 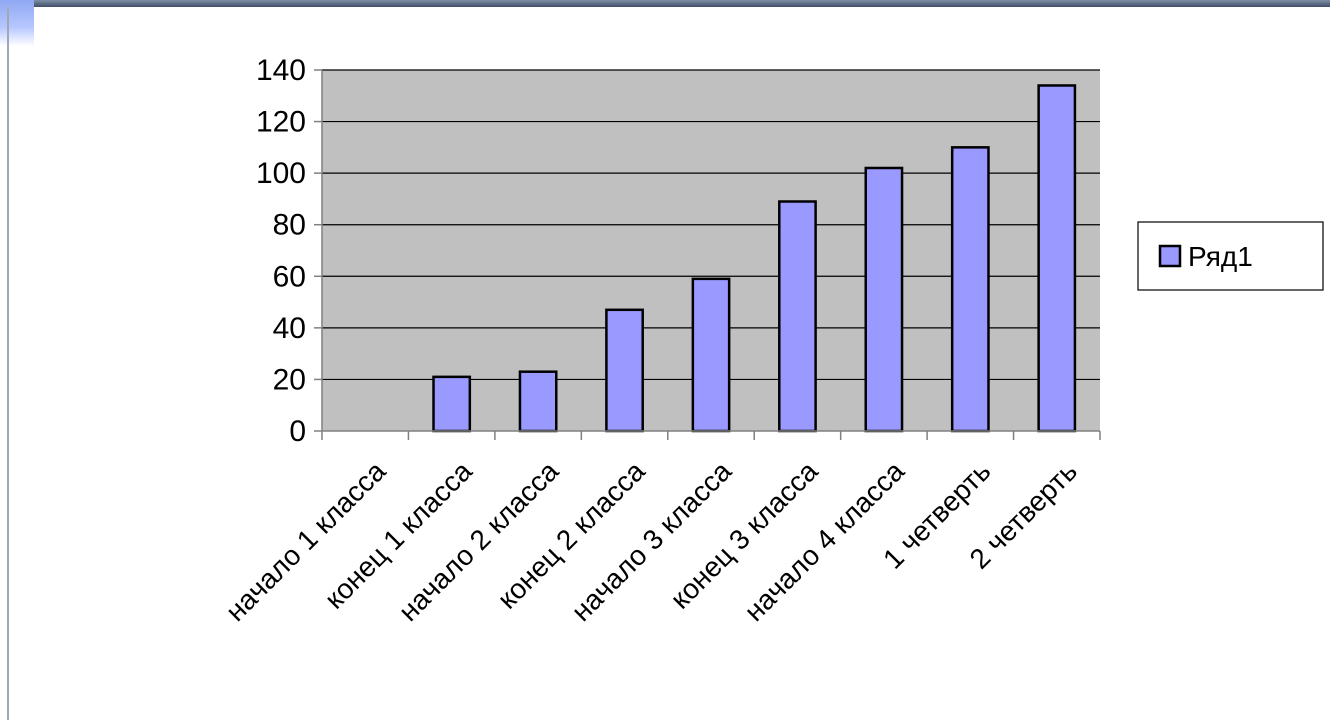 I want to click on legend-label: Ряд1, so click(x=1220, y=256).